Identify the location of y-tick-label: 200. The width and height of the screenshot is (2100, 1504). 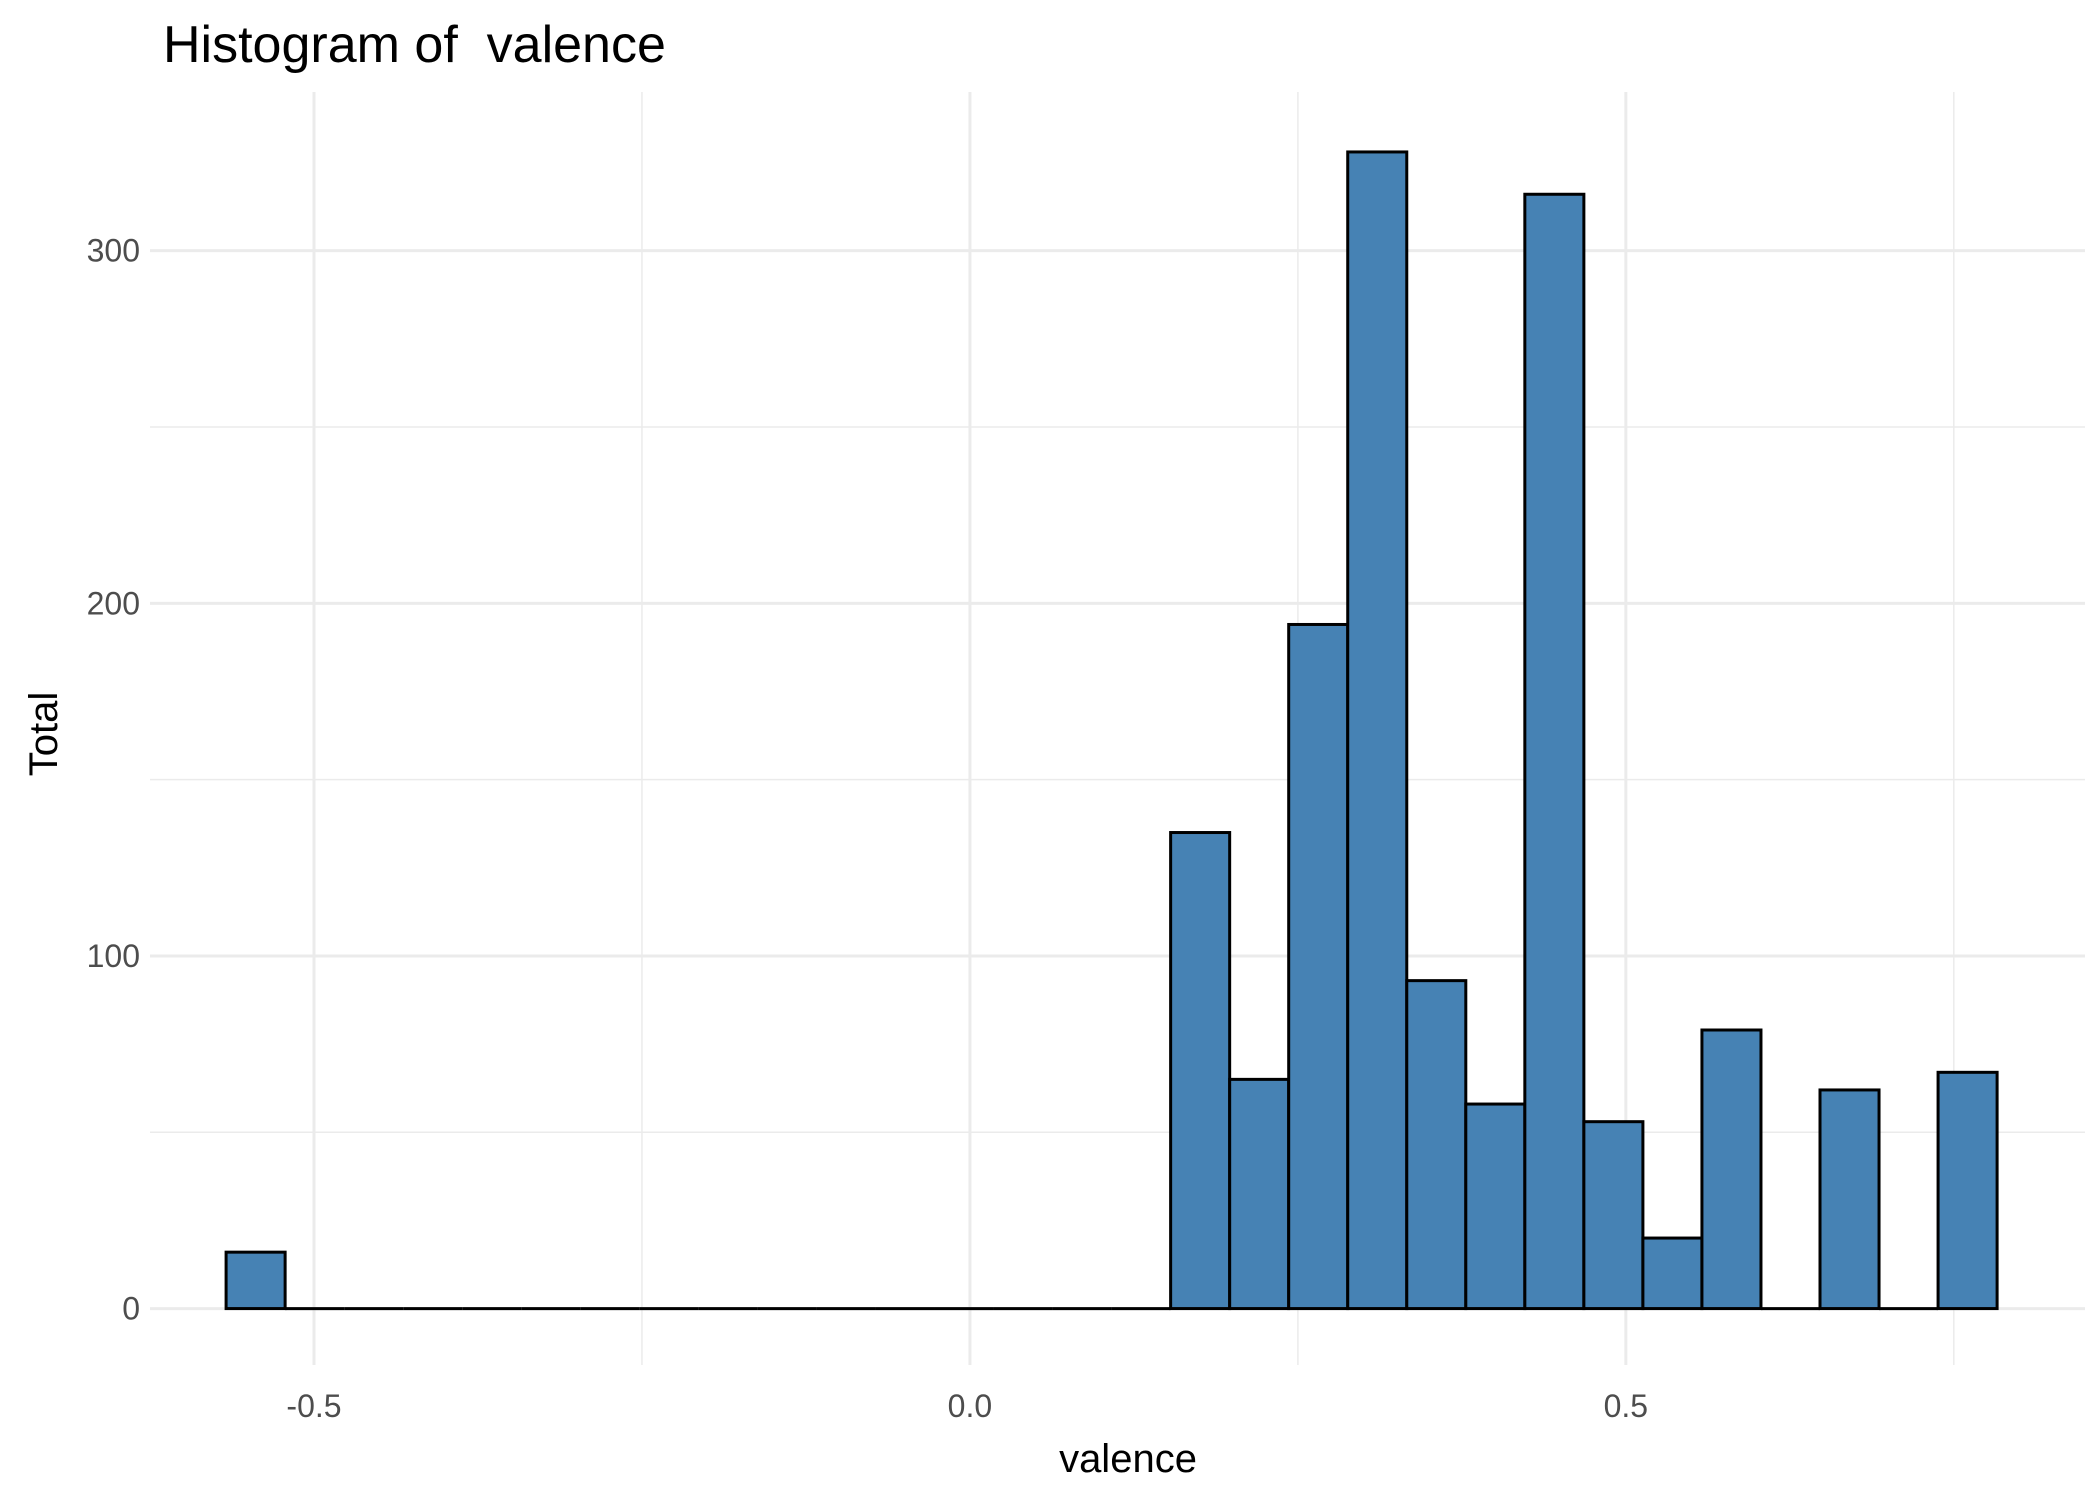
(113, 603).